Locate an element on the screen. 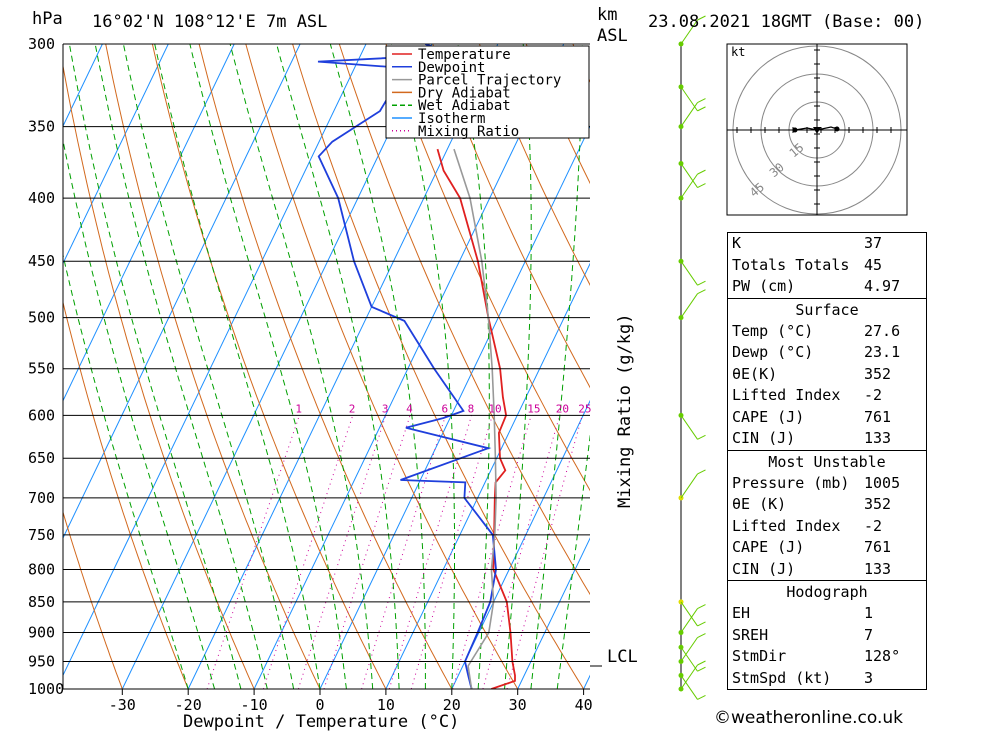 This screenshot has width=1000, height=733. temp-tick-label: 40 is located at coordinates (584, 705).